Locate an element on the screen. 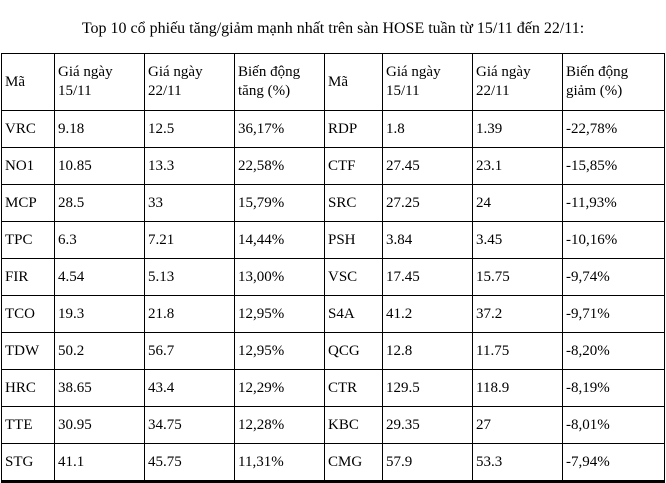 The image size is (666, 483). header-gainer-price-2211: Giá ngày 22/11 is located at coordinates (189, 82).